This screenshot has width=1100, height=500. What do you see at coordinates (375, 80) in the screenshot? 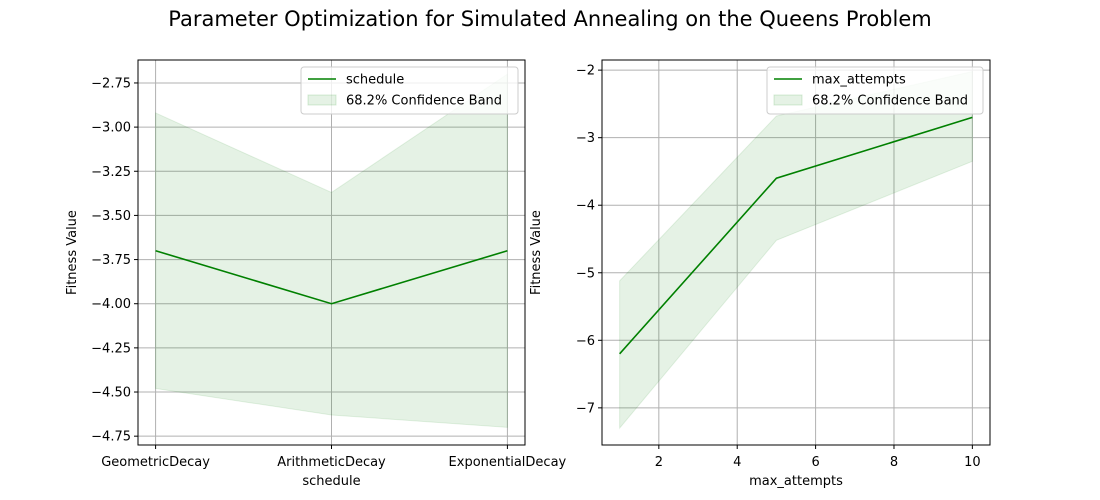
I see `legend-label-series: schedule` at bounding box center [375, 80].